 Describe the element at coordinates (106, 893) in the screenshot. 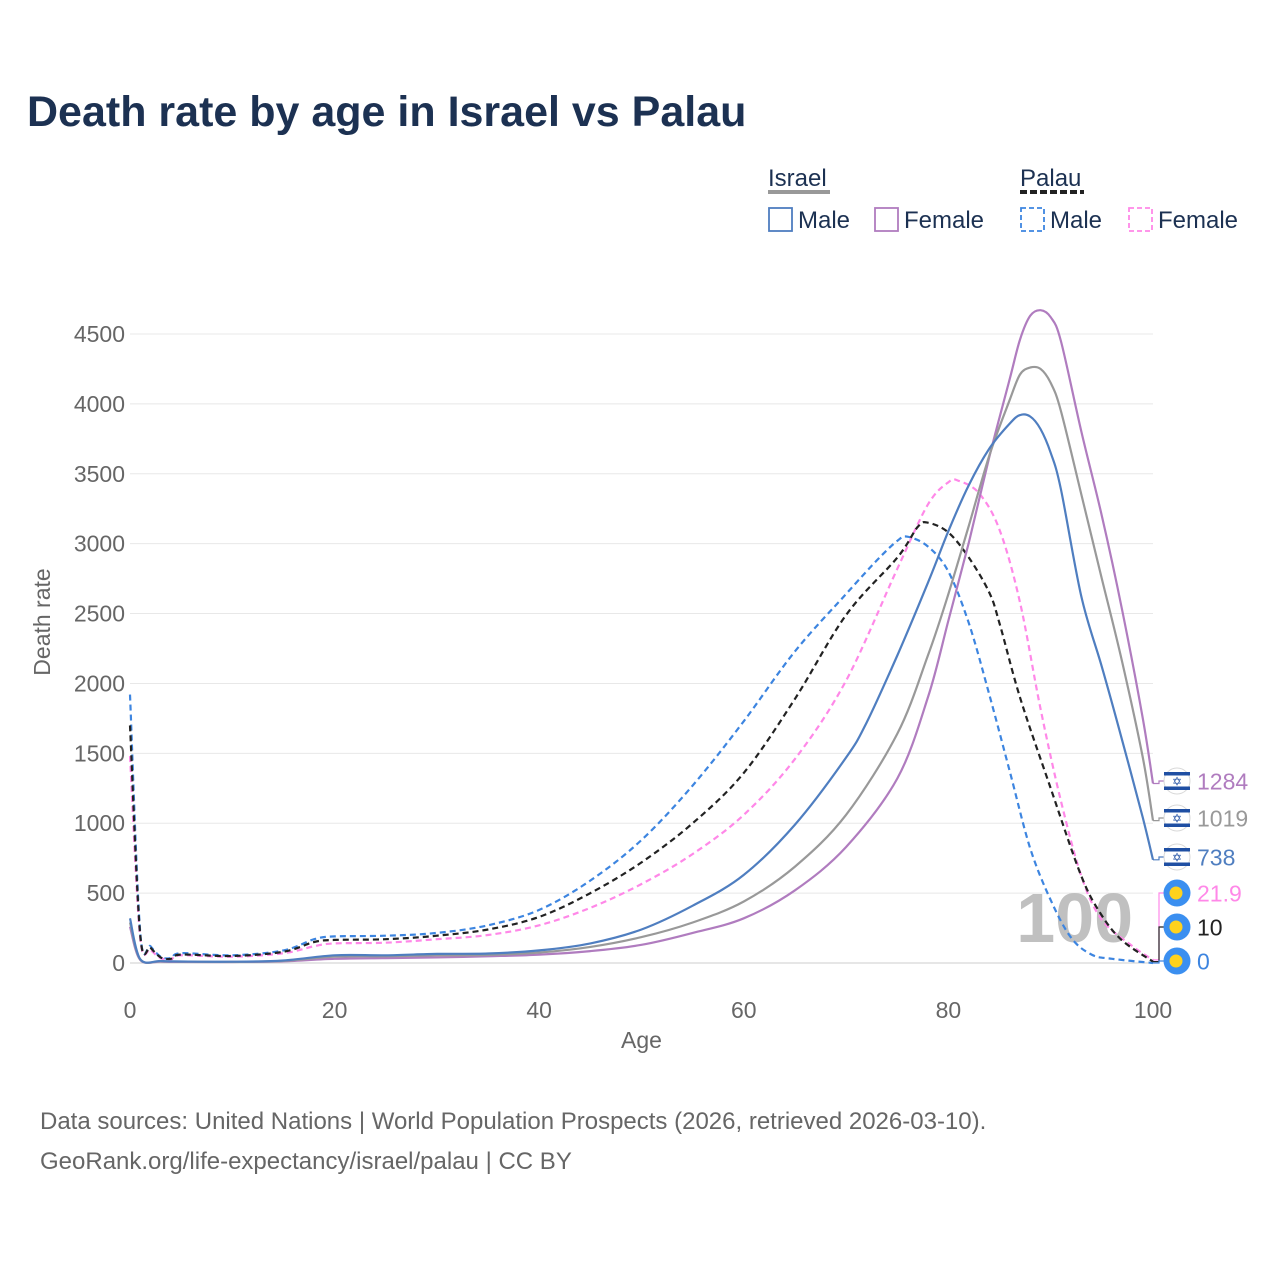

I see `y-tick-label: 500` at that location.